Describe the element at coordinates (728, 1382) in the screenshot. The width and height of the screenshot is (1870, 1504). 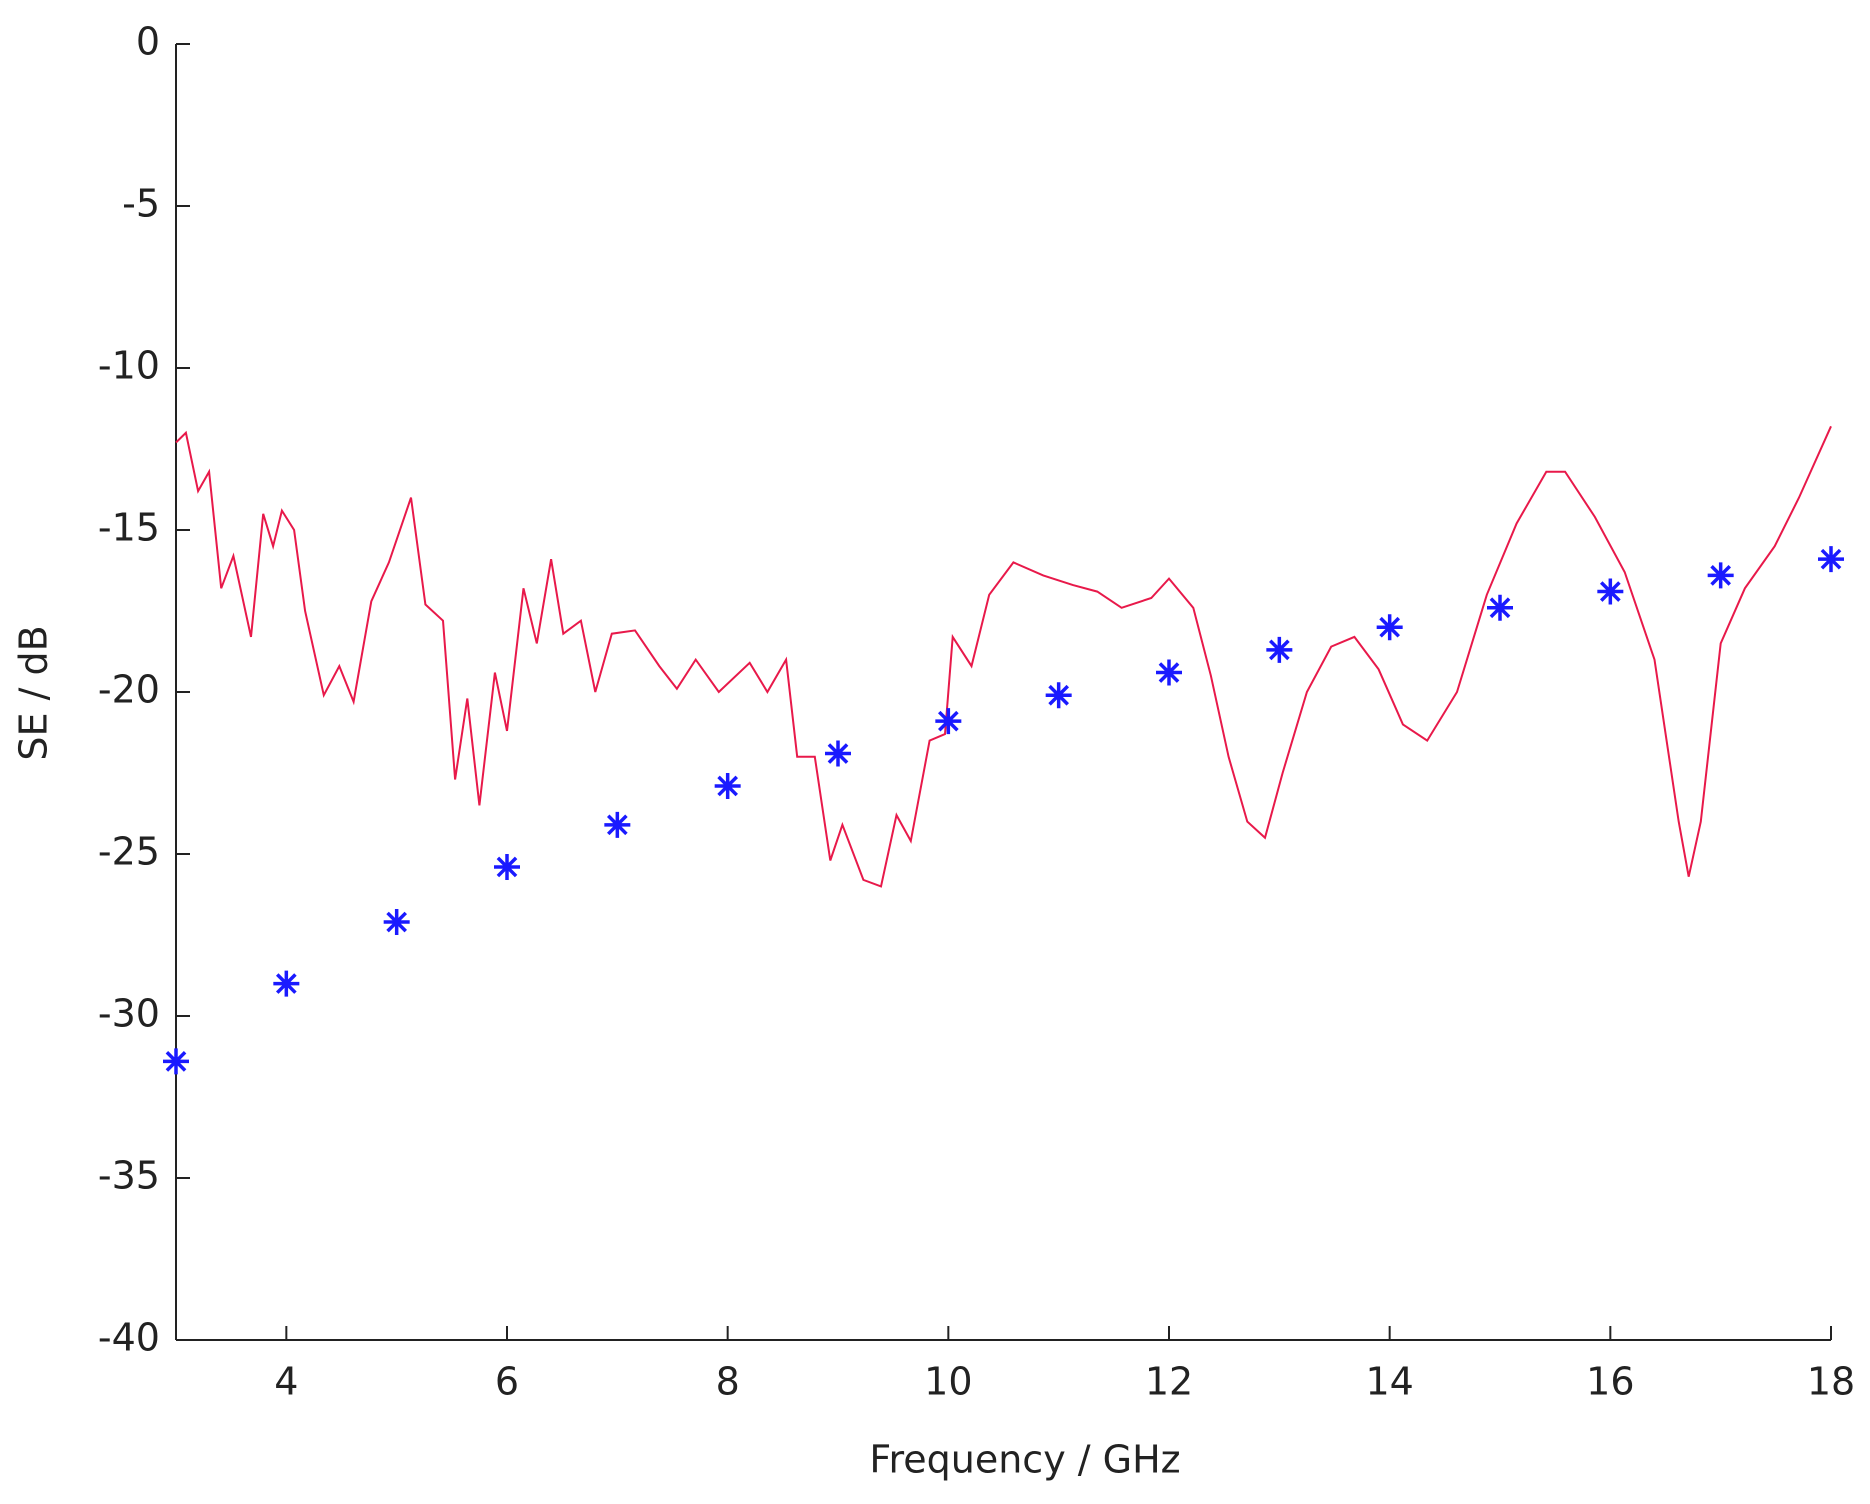
I see `x-tick-label: 8` at that location.